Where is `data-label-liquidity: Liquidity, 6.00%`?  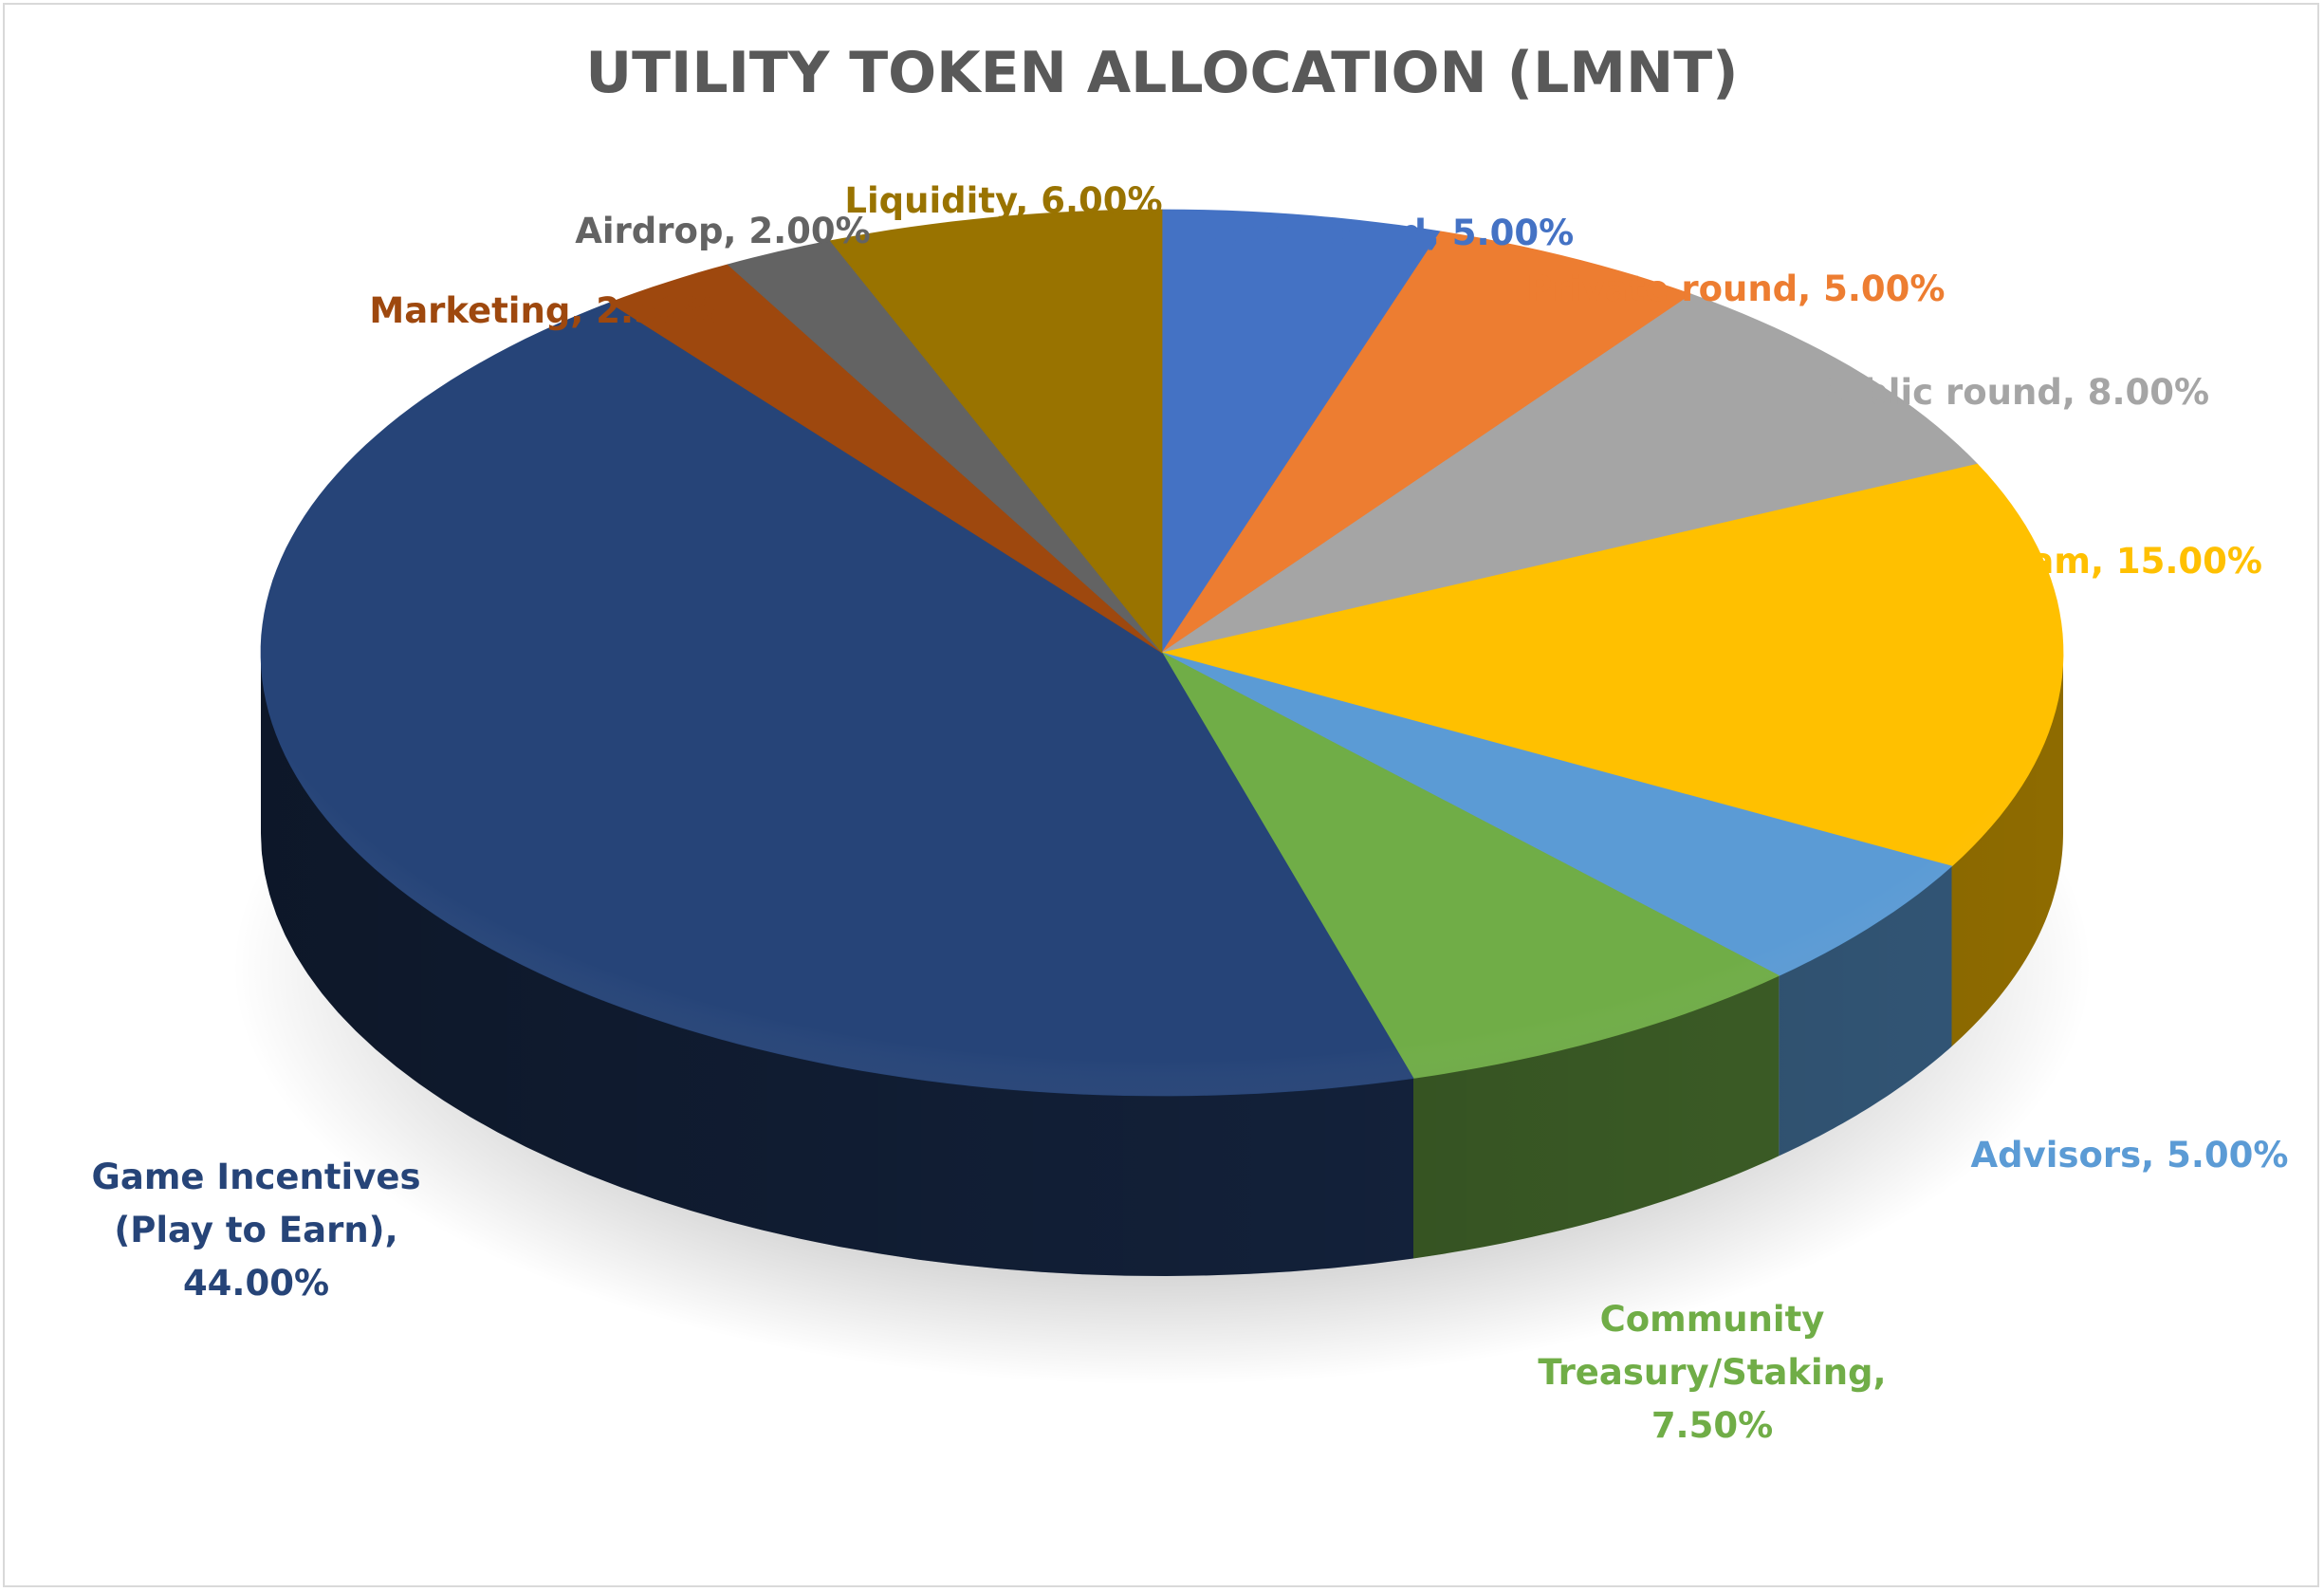
data-label-liquidity: Liquidity, 6.00% is located at coordinates (1003, 200).